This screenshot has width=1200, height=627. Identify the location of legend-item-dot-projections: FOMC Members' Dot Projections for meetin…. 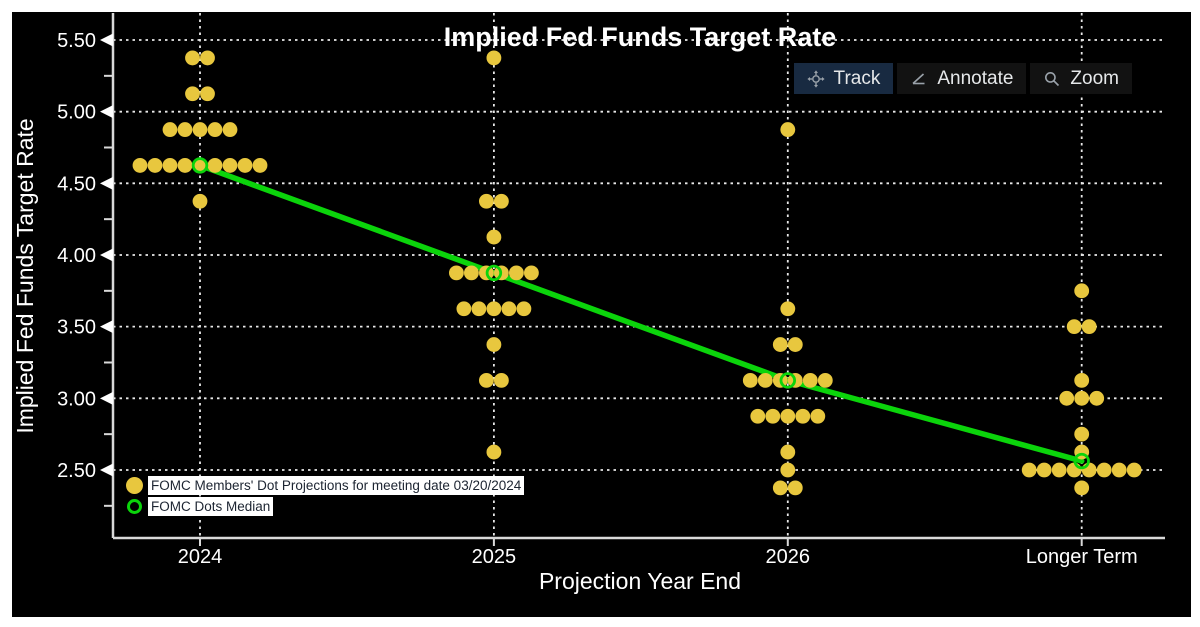
(325, 485).